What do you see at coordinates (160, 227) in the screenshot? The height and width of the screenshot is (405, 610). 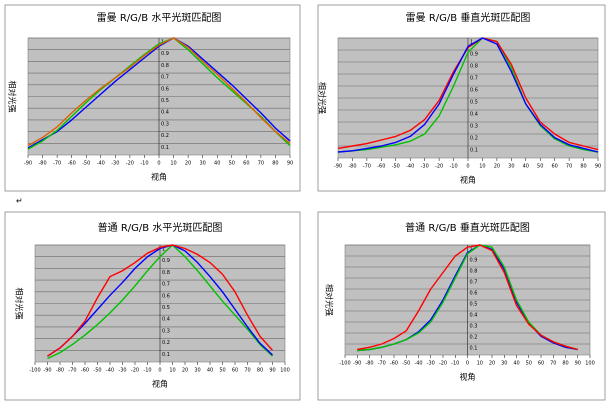 I see `chart-title: 普通 R/G/B 水平光斑匹配图` at bounding box center [160, 227].